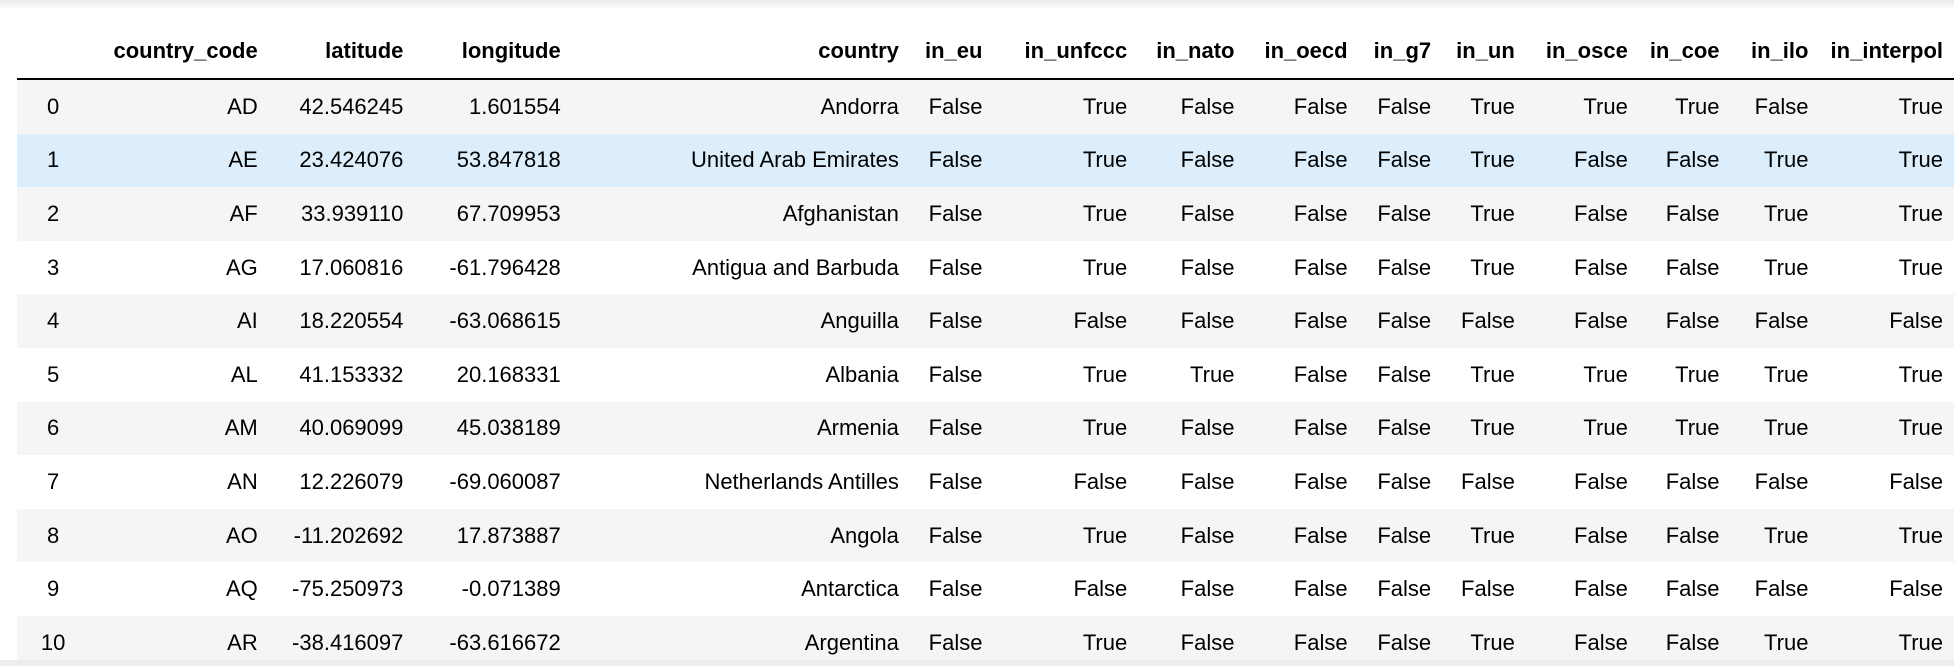 This screenshot has width=1954, height=666. Describe the element at coordinates (493, 52) in the screenshot. I see `column-header: longitude` at that location.